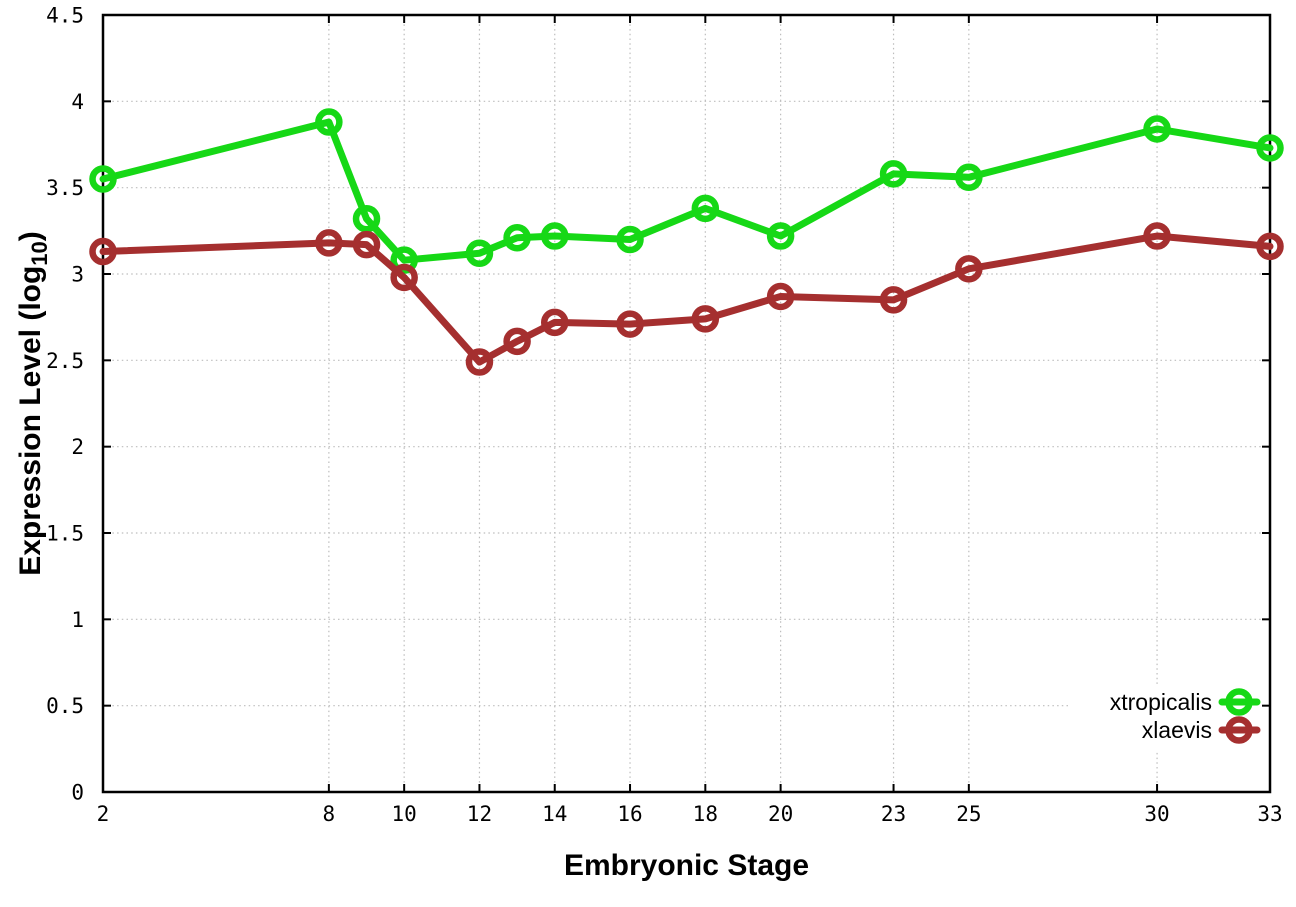 Image resolution: width=1296 pixels, height=907 pixels. Describe the element at coordinates (65, 534) in the screenshot. I see `y-axis-tick-label: 1.5` at that location.